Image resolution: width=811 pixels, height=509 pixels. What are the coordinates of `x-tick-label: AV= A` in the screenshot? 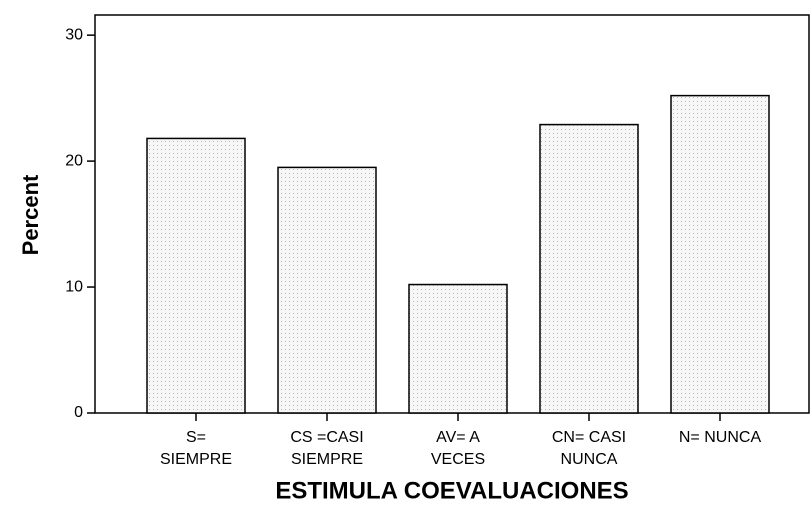 It's located at (458, 437).